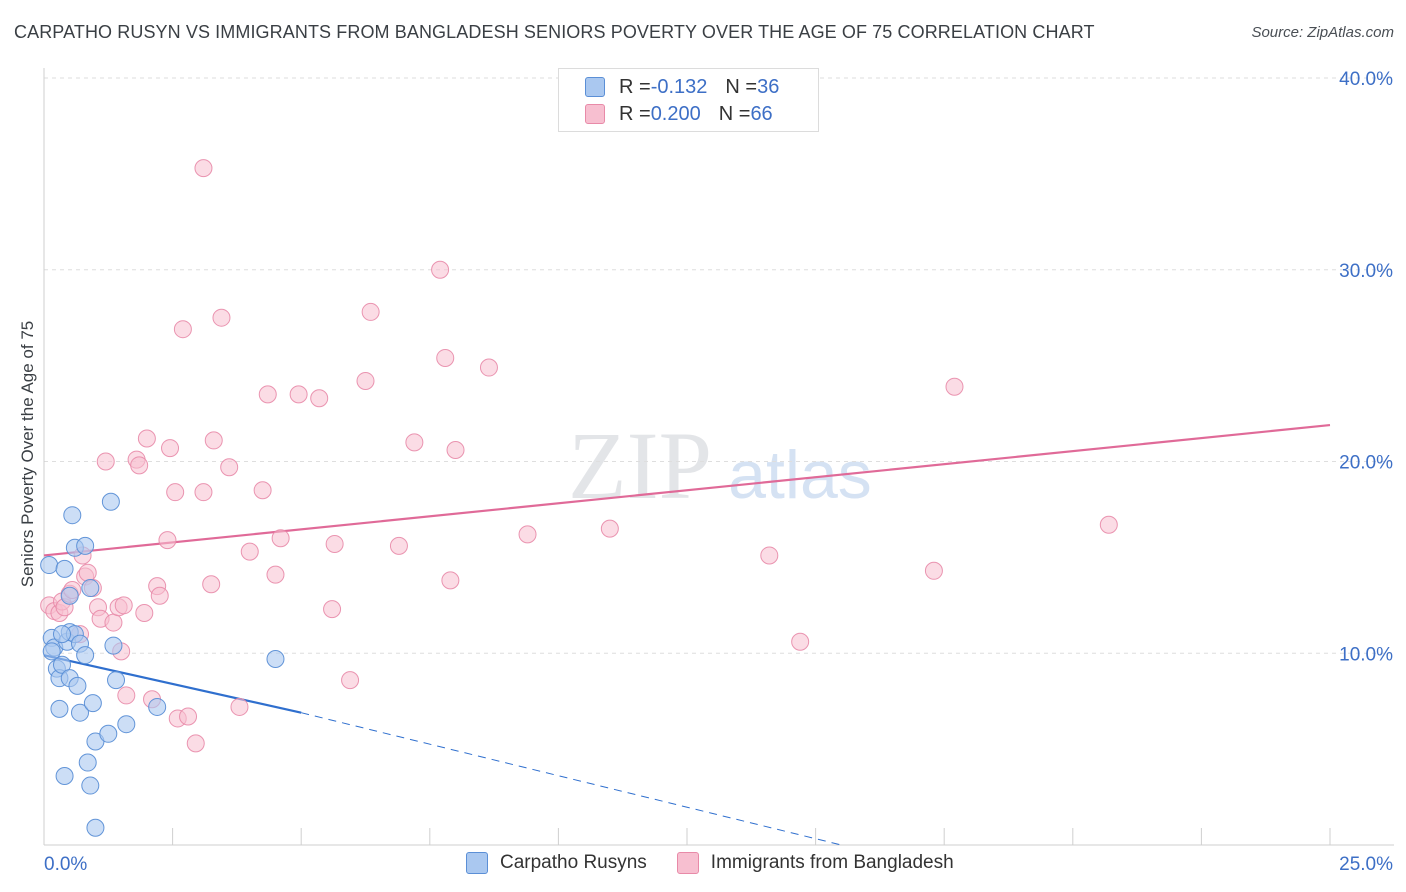 Image resolution: width=1406 pixels, height=892 pixels. Describe the element at coordinates (761, 113) in the screenshot. I see `n-value: 66` at that location.